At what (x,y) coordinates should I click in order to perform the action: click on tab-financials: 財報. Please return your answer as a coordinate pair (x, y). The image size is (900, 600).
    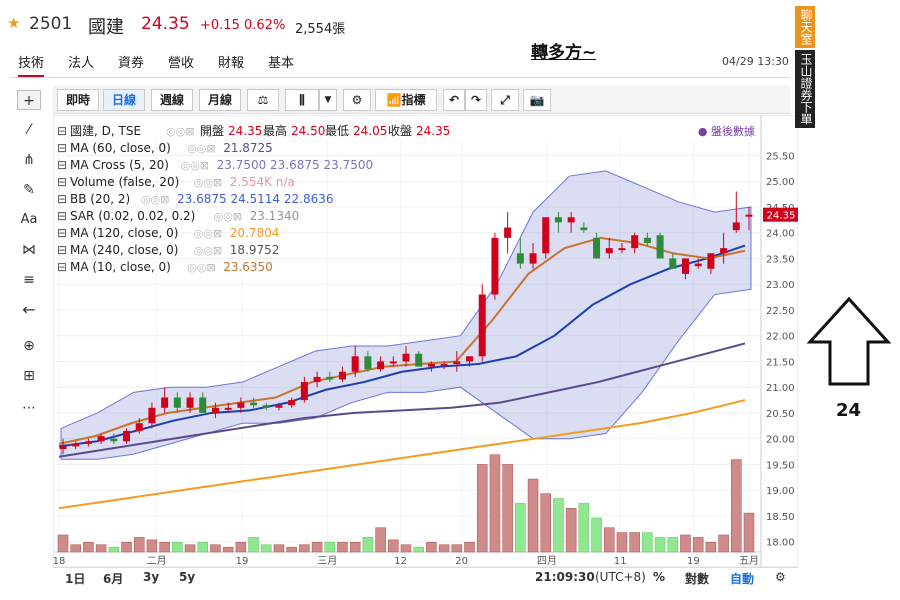
    Looking at the image, I should click on (231, 63).